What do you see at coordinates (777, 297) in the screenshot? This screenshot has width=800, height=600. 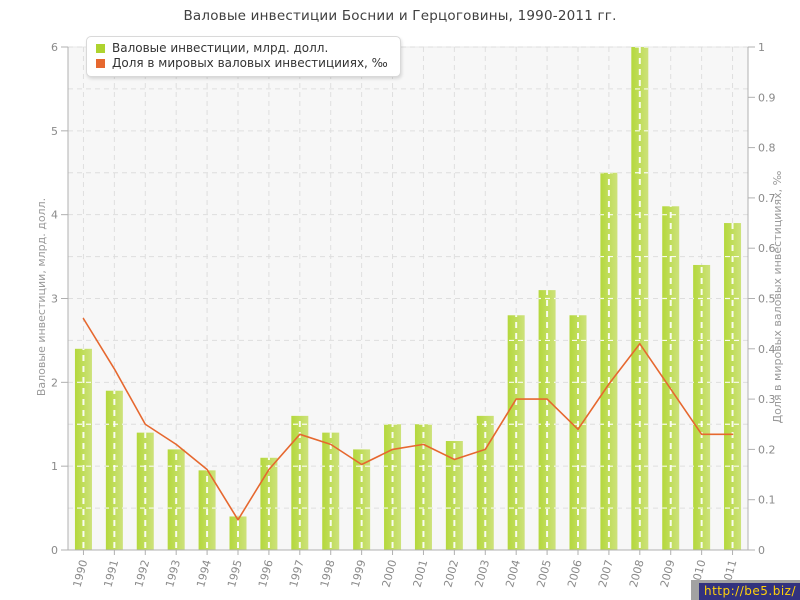 I see `right-axis-title: Доля в мировых валовых инвестицииях, ‰` at bounding box center [777, 297].